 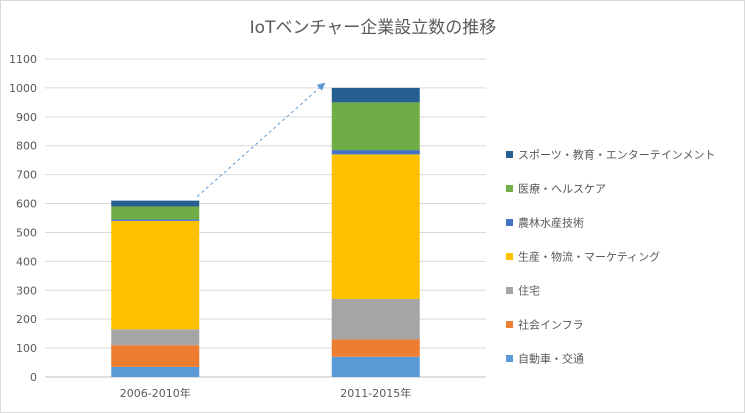 I want to click on y-tick-label: 0, so click(x=33, y=377).